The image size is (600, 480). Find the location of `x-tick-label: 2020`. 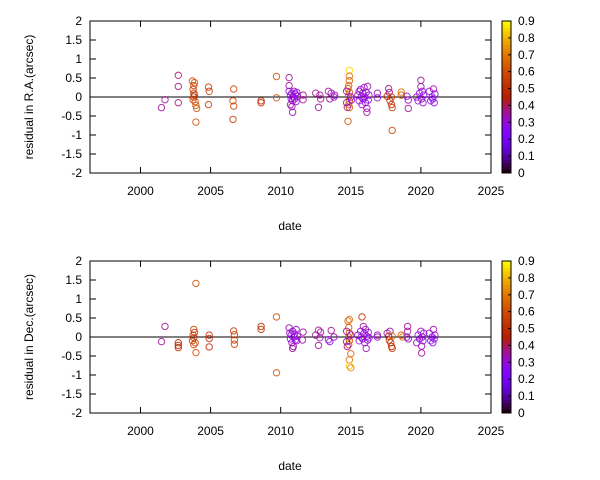

x-tick-label: 2020 is located at coordinates (421, 431).